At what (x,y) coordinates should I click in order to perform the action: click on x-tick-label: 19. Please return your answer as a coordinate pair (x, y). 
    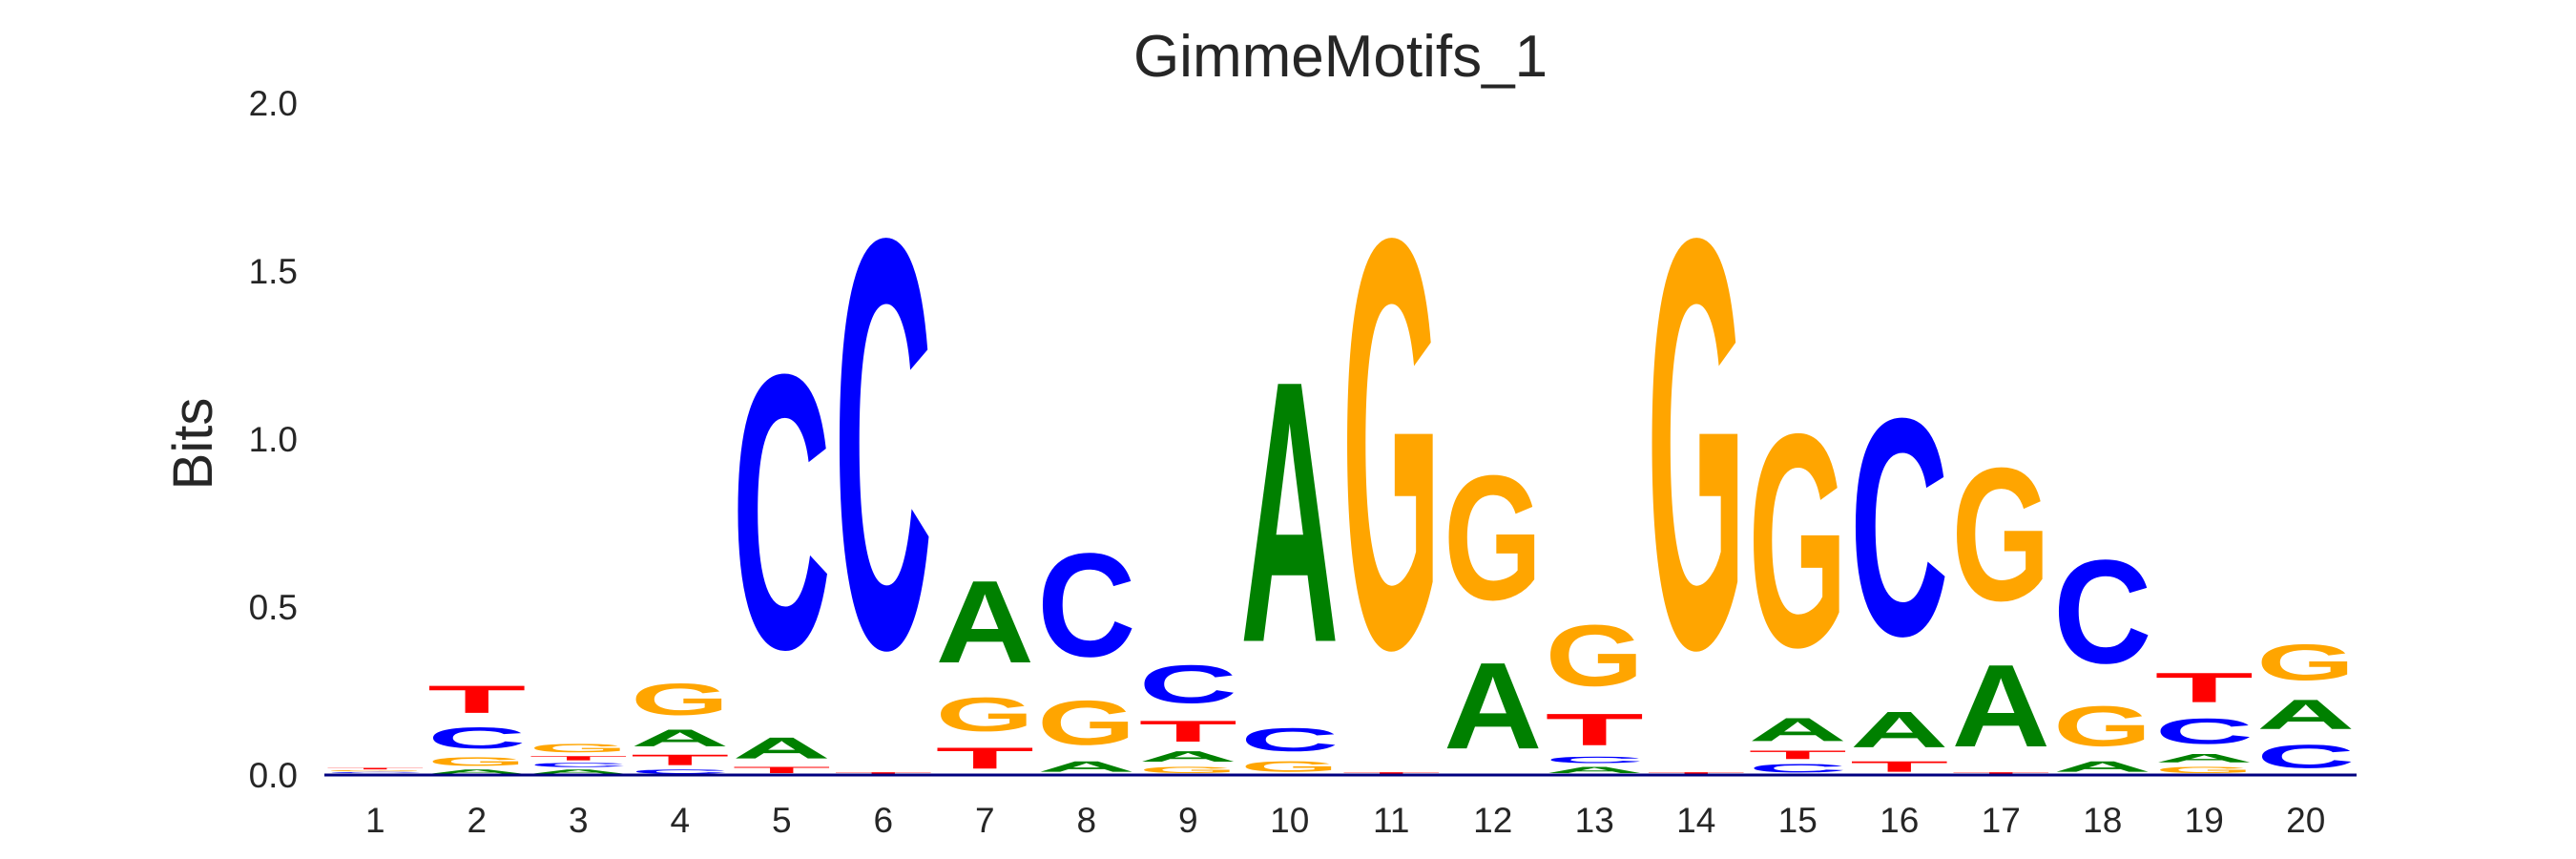
    Looking at the image, I should click on (2204, 820).